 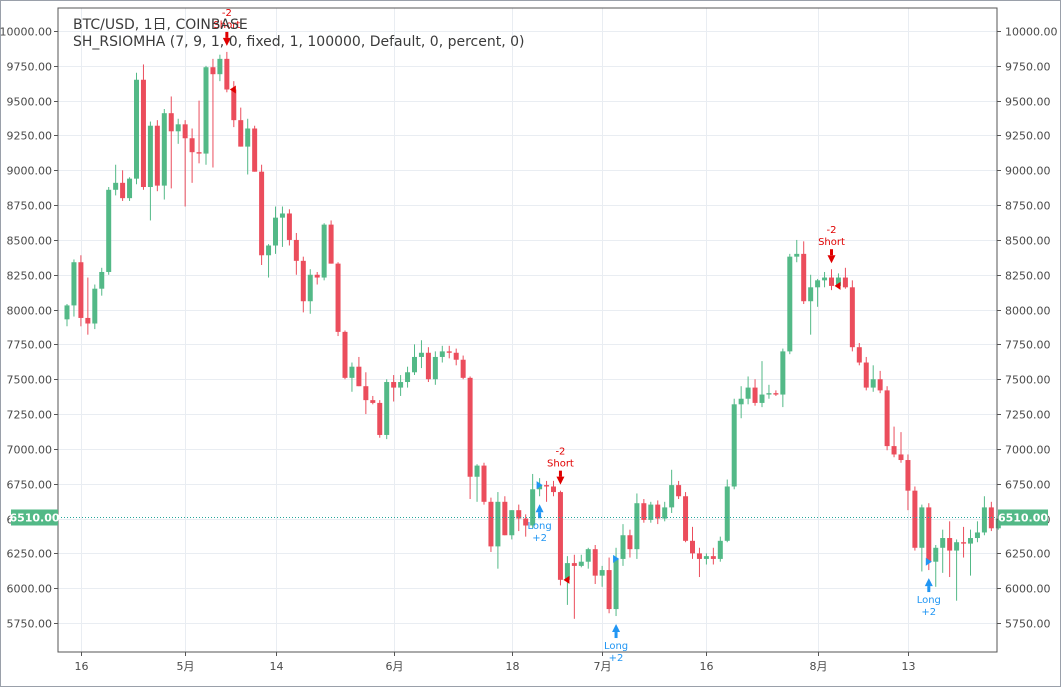 What do you see at coordinates (1028, 102) in the screenshot?
I see `y-tick-label-right: 9500.00` at bounding box center [1028, 102].